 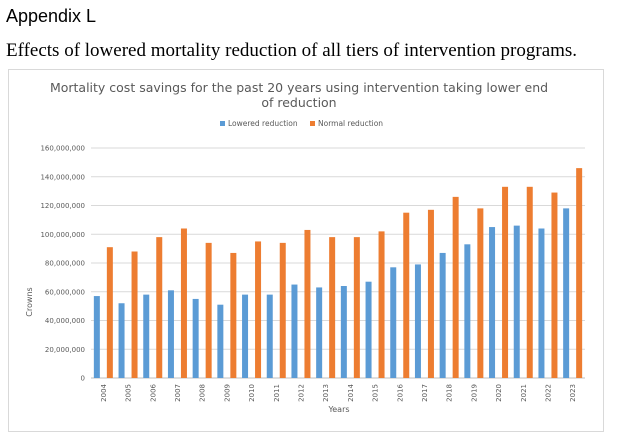 What do you see at coordinates (227, 393) in the screenshot?
I see `x-tick-label: 2009` at bounding box center [227, 393].